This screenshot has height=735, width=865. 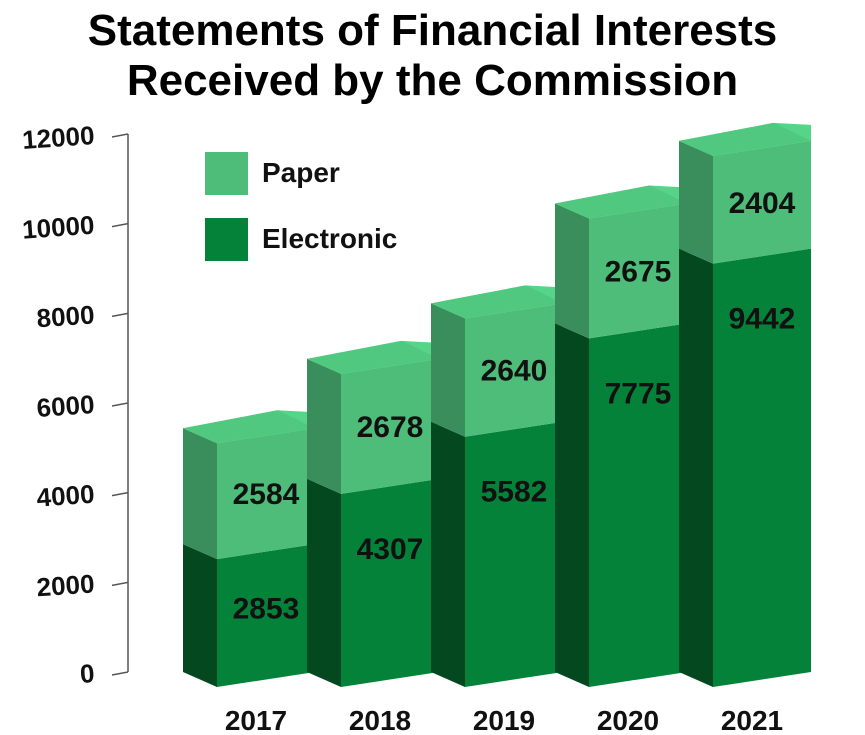 I want to click on bar-group: 5582 2640 2019, so click(x=497, y=510).